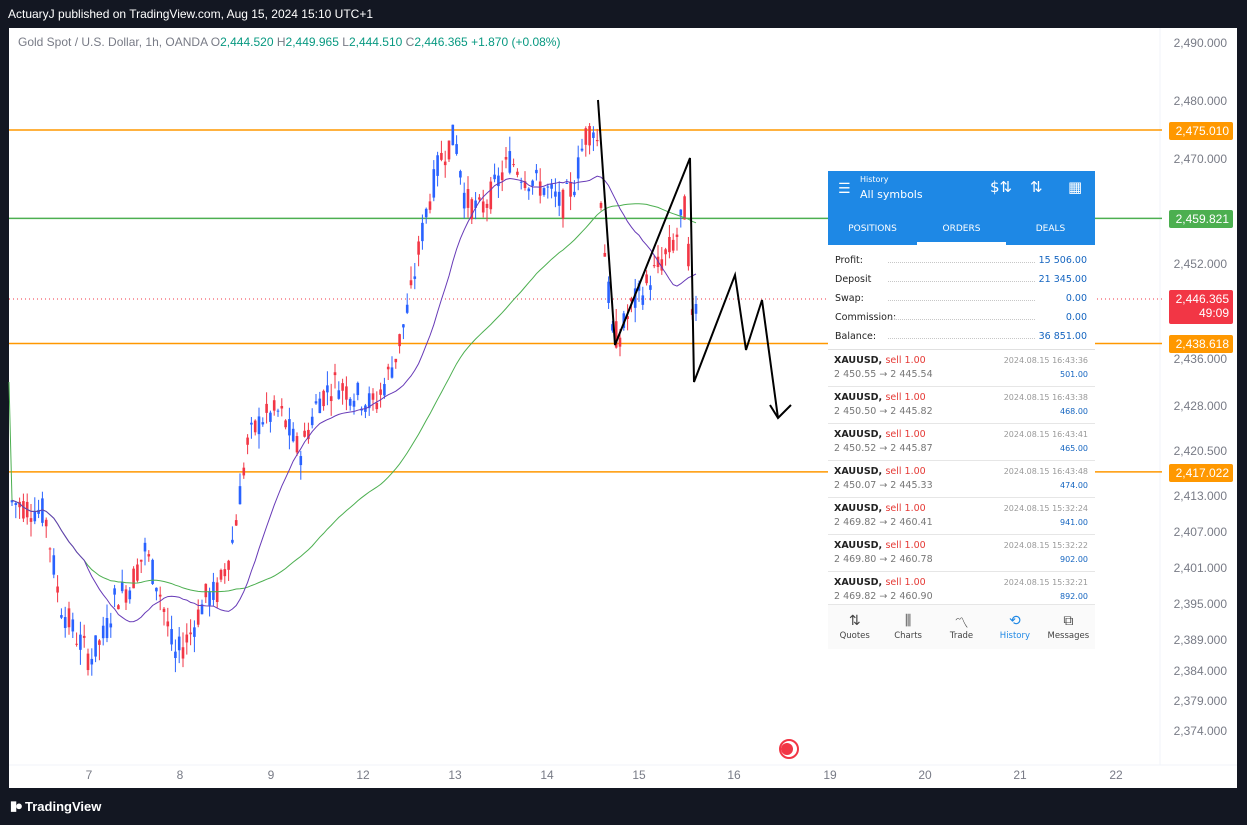 This screenshot has height=825, width=1247. I want to click on us-flag-icon, so click(787, 749).